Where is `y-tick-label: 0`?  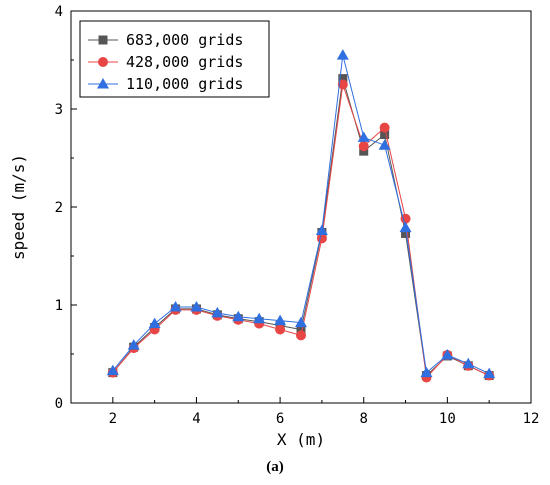
y-tick-label: 0 is located at coordinates (59, 404).